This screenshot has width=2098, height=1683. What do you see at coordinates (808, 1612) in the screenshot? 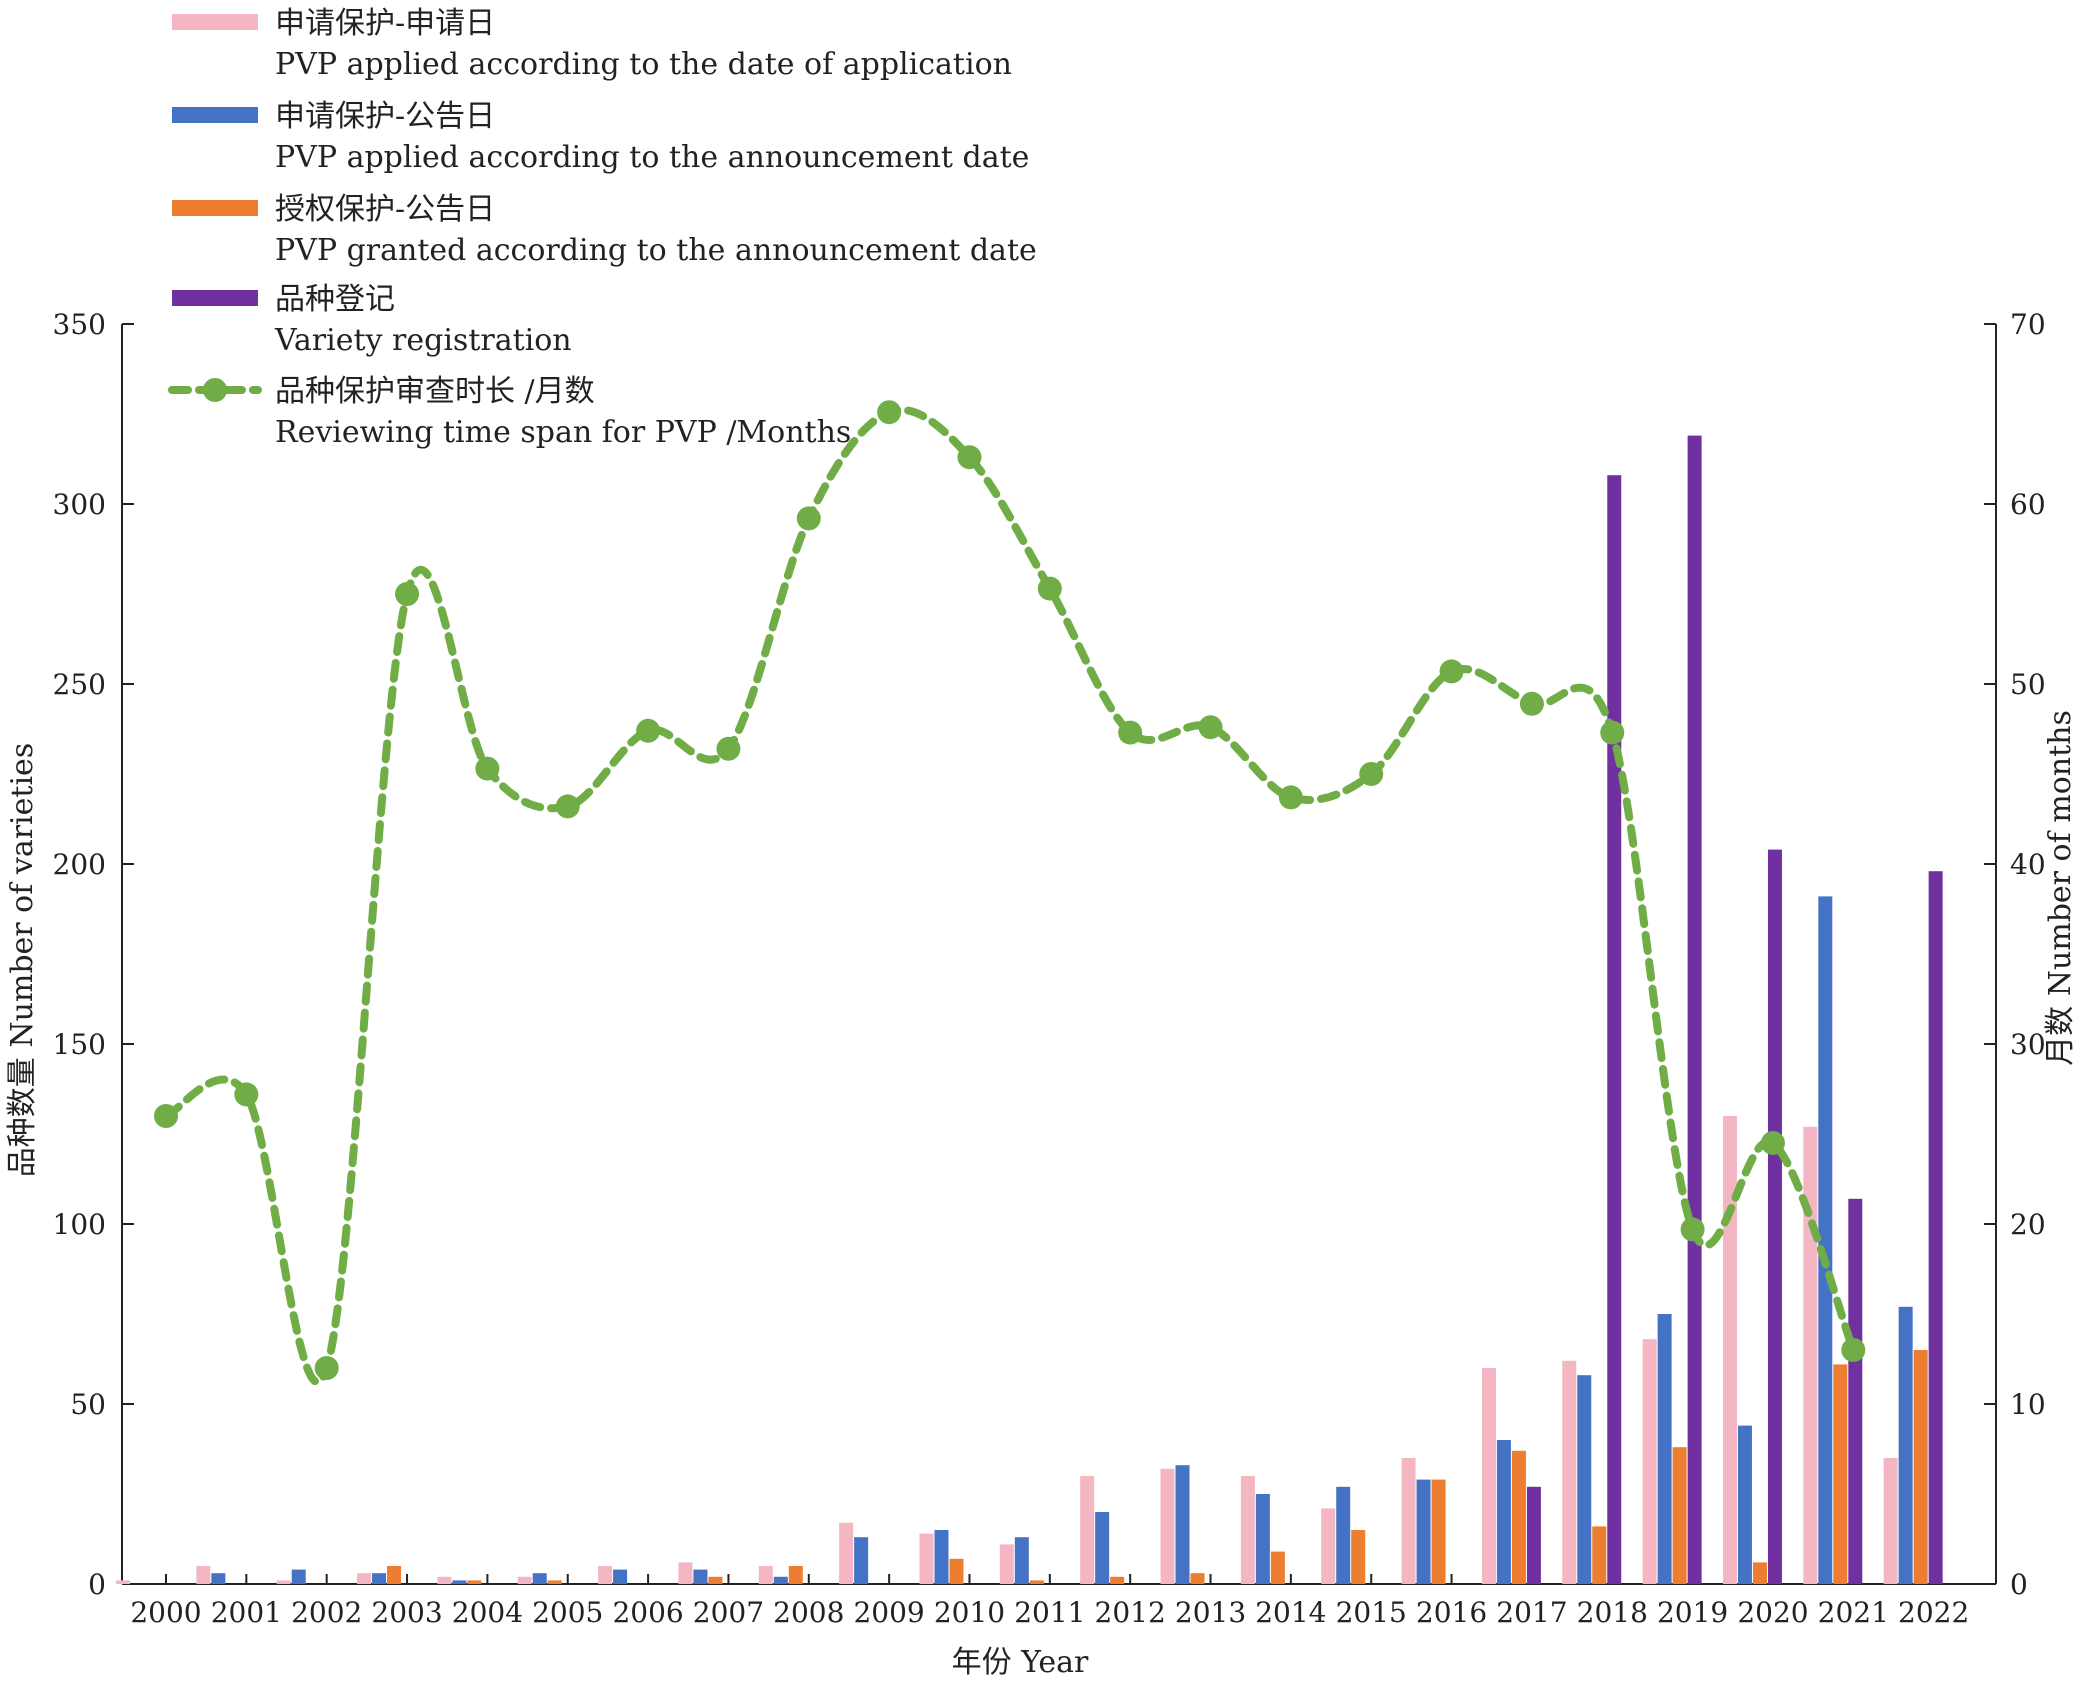
I see `x-tick-label: 2008` at bounding box center [808, 1612].